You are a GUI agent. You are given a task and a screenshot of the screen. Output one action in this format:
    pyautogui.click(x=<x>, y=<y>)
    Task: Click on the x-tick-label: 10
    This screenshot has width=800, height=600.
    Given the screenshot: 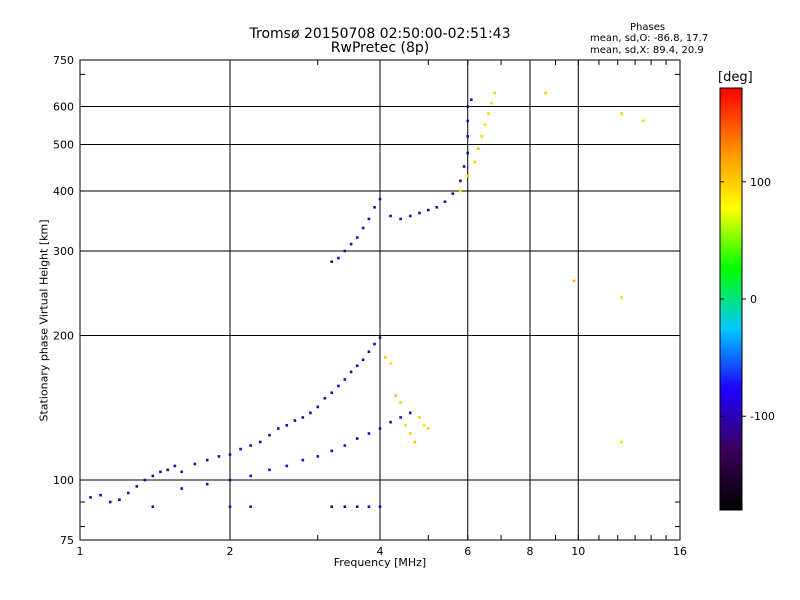 What is the action you would take?
    pyautogui.click(x=578, y=551)
    